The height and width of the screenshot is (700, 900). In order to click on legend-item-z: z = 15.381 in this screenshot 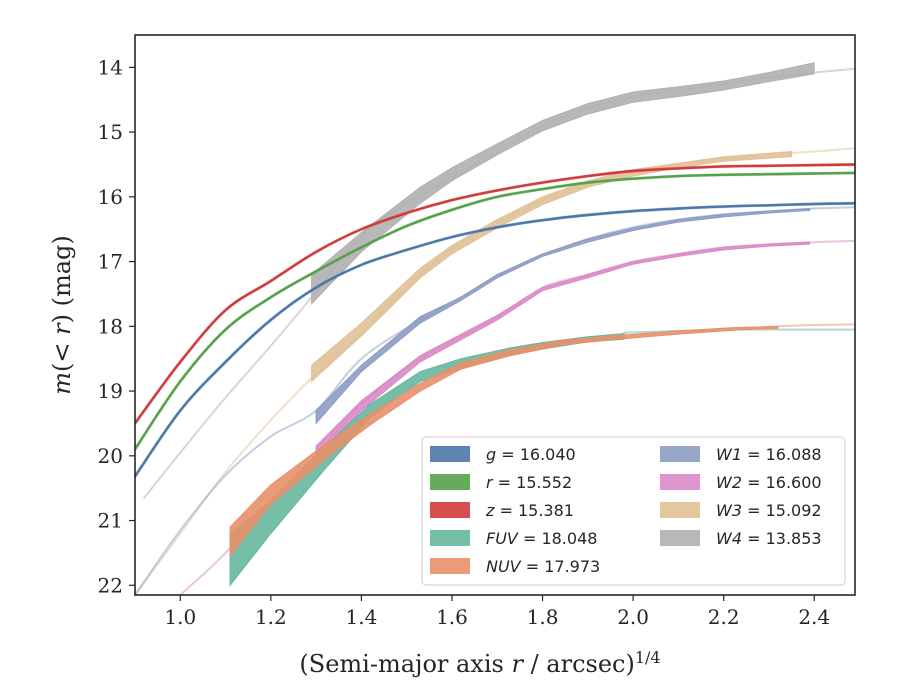, I will do `click(502, 510)`.